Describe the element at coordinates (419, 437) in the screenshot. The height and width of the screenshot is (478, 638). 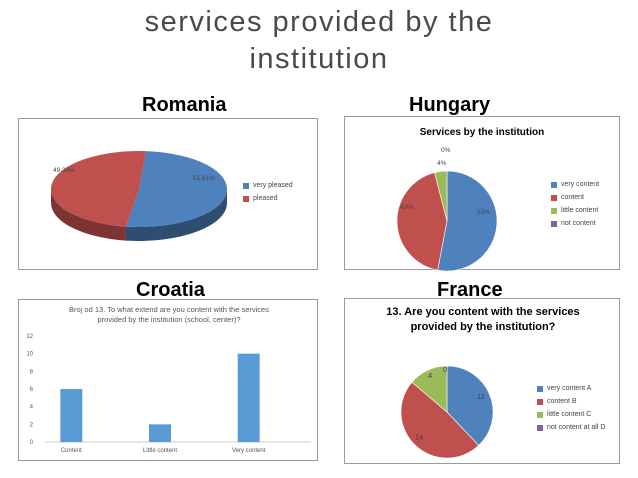
I see `france-val-content: 14` at that location.